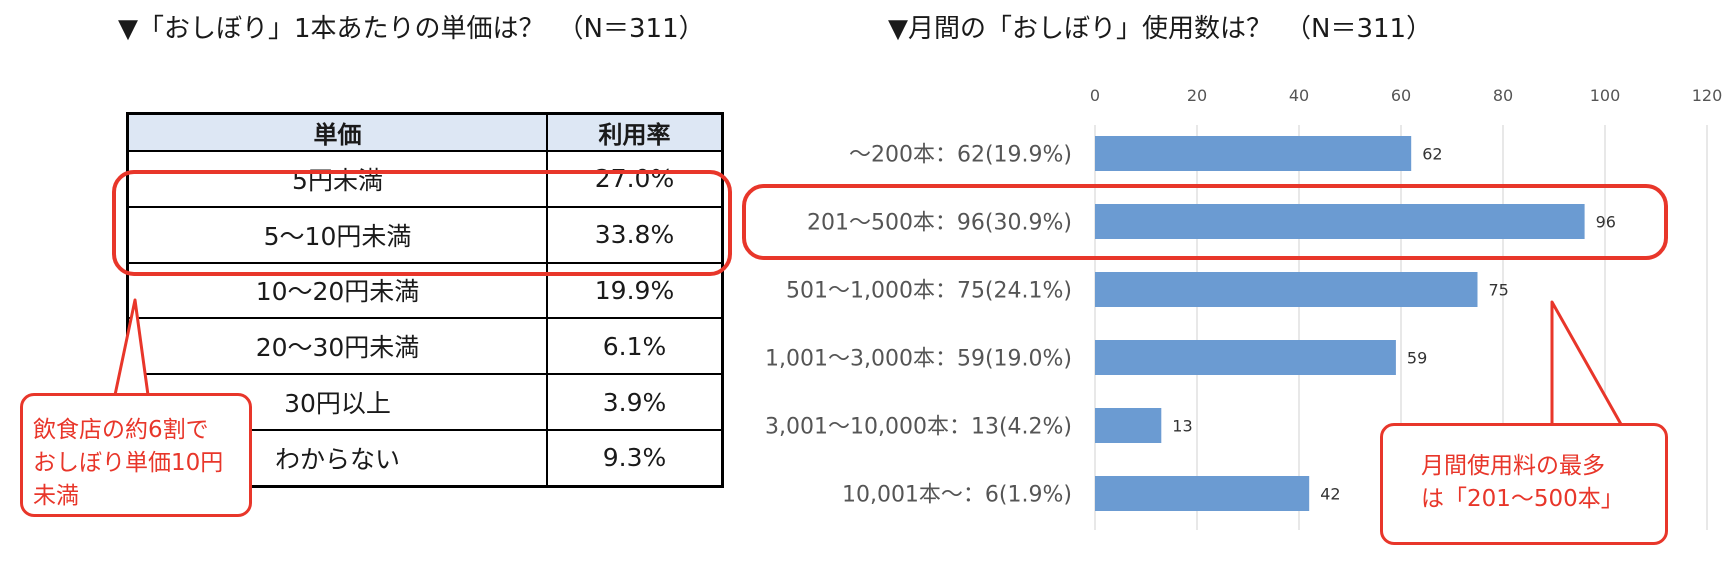 The width and height of the screenshot is (1734, 582). What do you see at coordinates (918, 427) in the screenshot?
I see `category-label: 3,001～10,000本：13(4.2%)` at bounding box center [918, 427].